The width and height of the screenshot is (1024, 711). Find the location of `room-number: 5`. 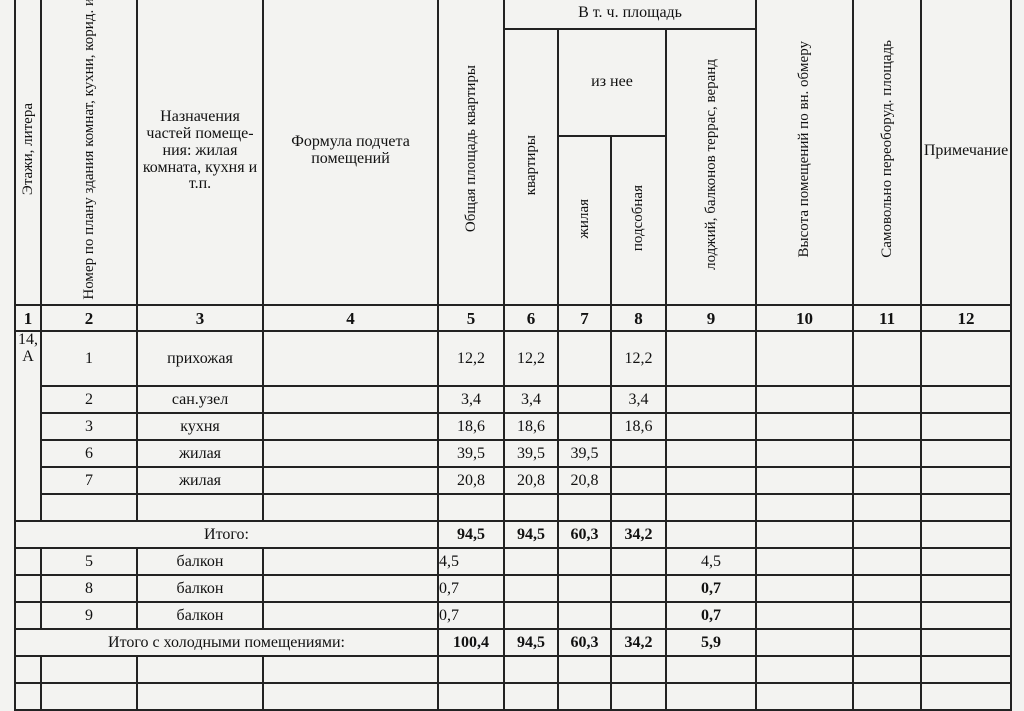

room-number: 5 is located at coordinates (89, 562).